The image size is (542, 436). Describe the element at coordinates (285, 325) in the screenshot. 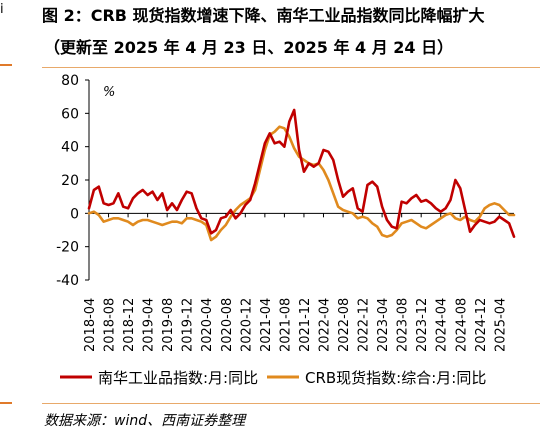

I see `x-tick-label: 2021-08` at that location.